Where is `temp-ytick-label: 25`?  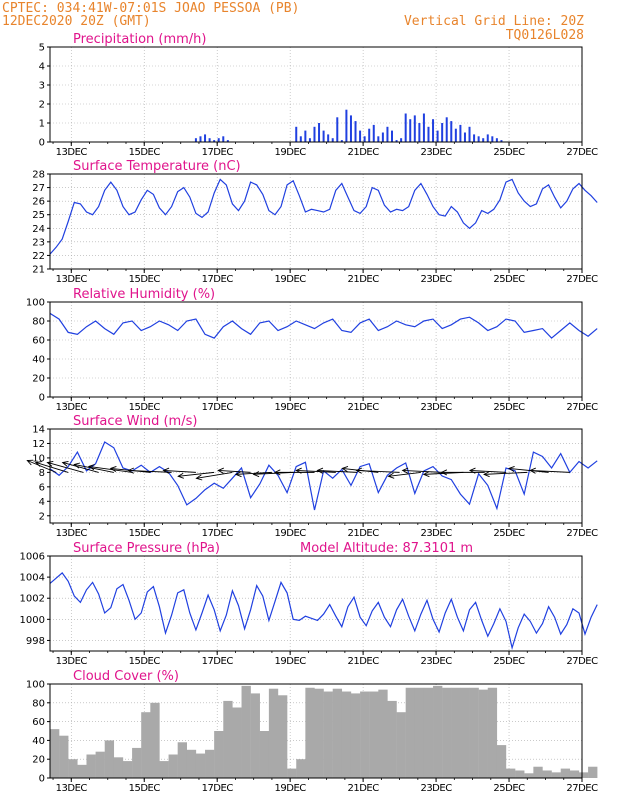
temp-ytick-label: 25 is located at coordinates (38, 215).